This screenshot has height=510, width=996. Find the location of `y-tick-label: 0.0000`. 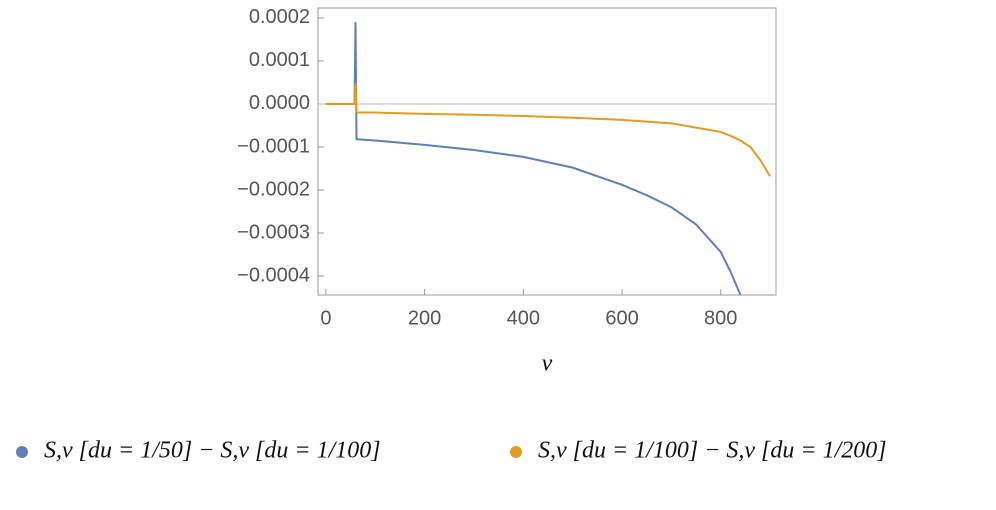

y-tick-label: 0.0000 is located at coordinates (279, 103).